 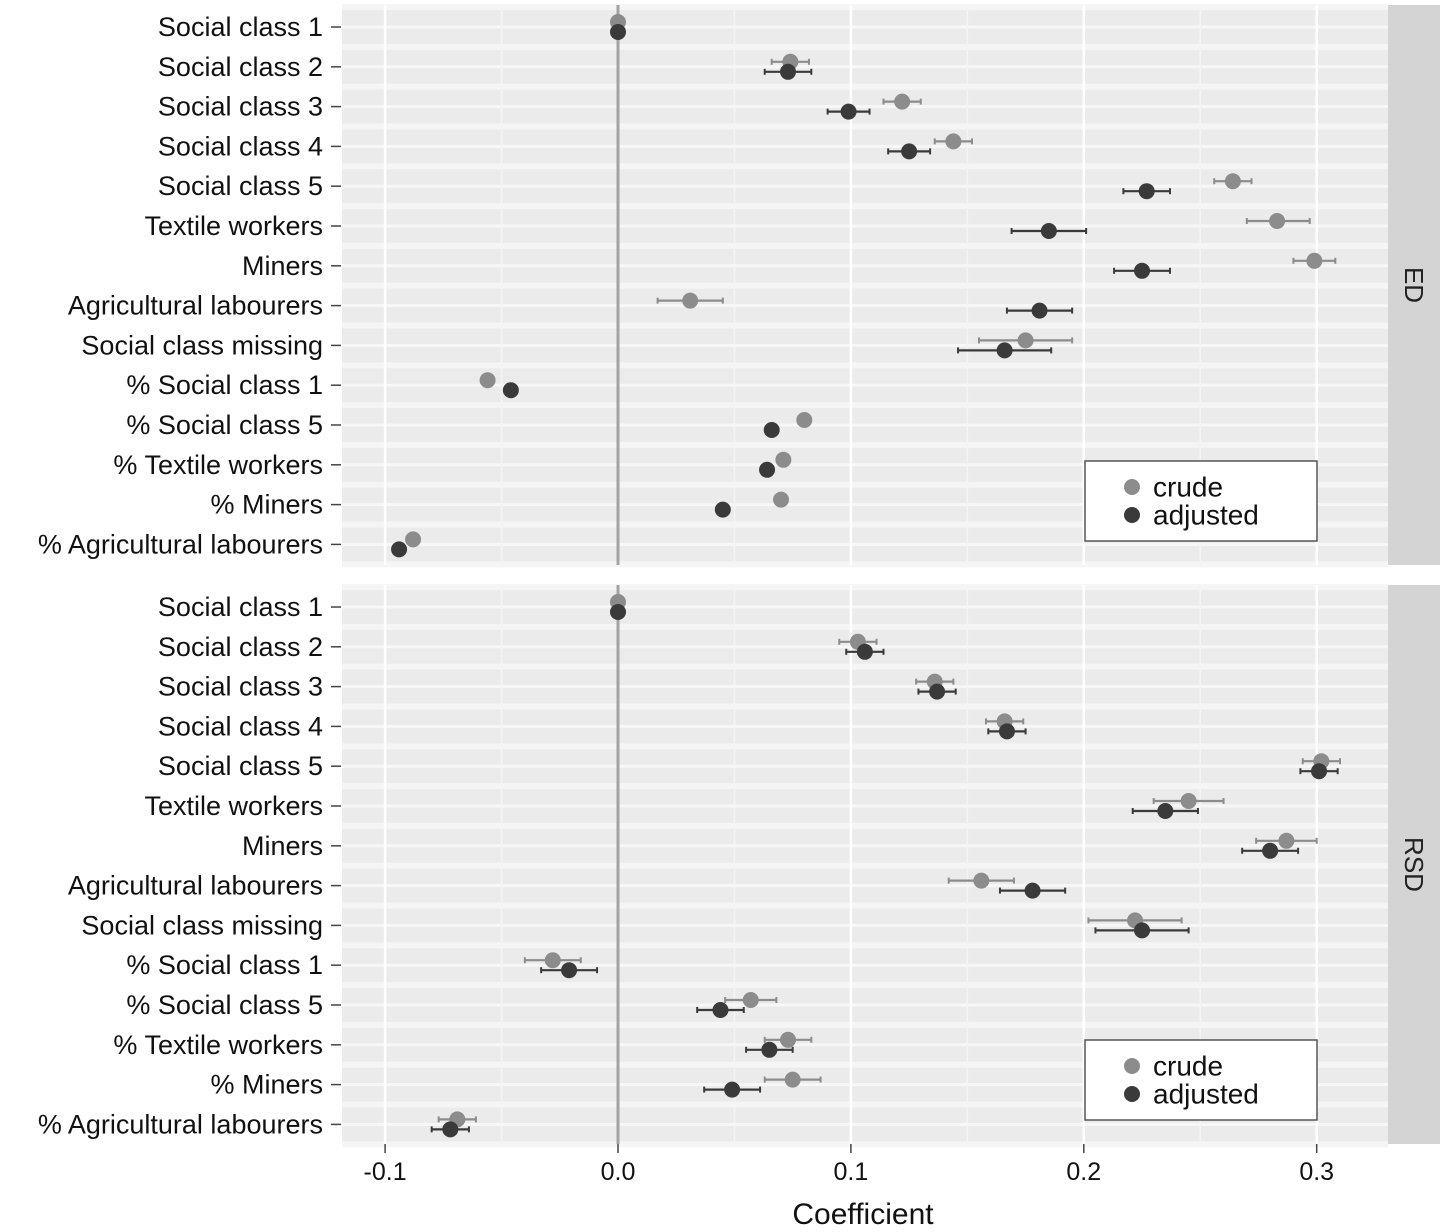 What do you see at coordinates (180, 1124) in the screenshot?
I see `y-tick-label: % Agricultural labourers` at bounding box center [180, 1124].